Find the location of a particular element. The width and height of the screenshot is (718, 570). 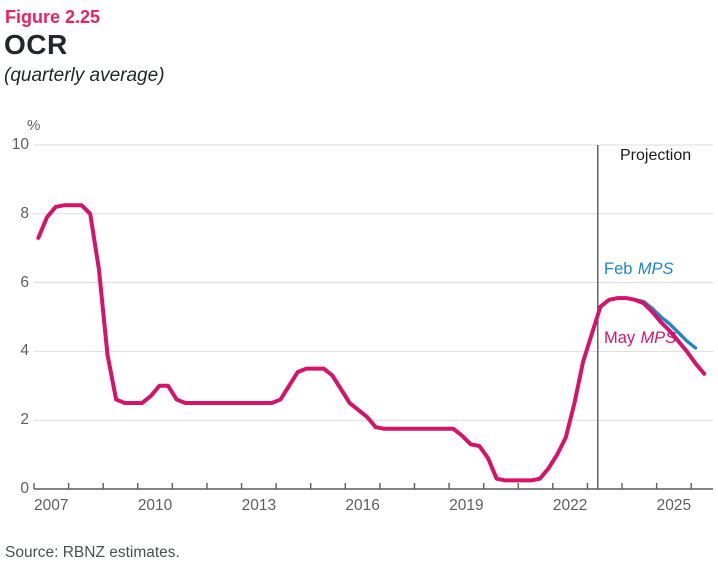

y-axis-label-4: 4 is located at coordinates (24, 351).